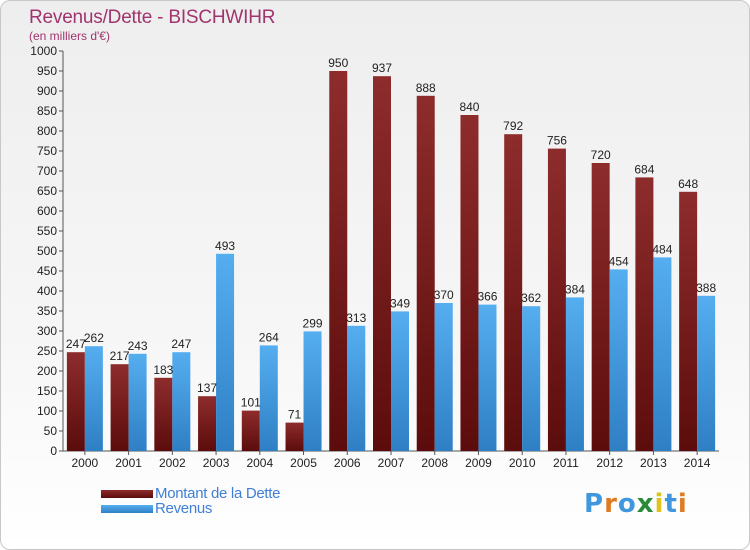 This screenshot has width=750, height=550. Describe the element at coordinates (53, 451) in the screenshot. I see `y-tick-label: 0` at that location.